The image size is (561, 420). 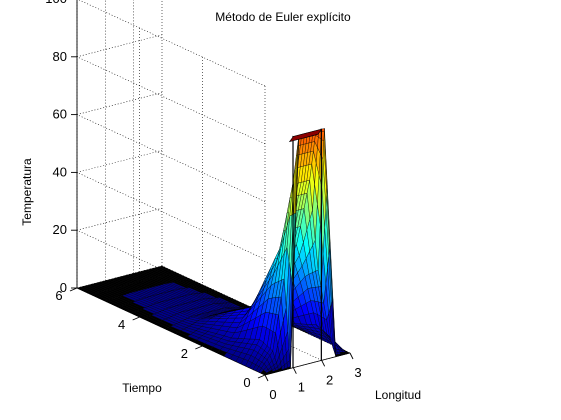 What do you see at coordinates (305, 135) in the screenshot?
I see `initial-plateau` at bounding box center [305, 135].